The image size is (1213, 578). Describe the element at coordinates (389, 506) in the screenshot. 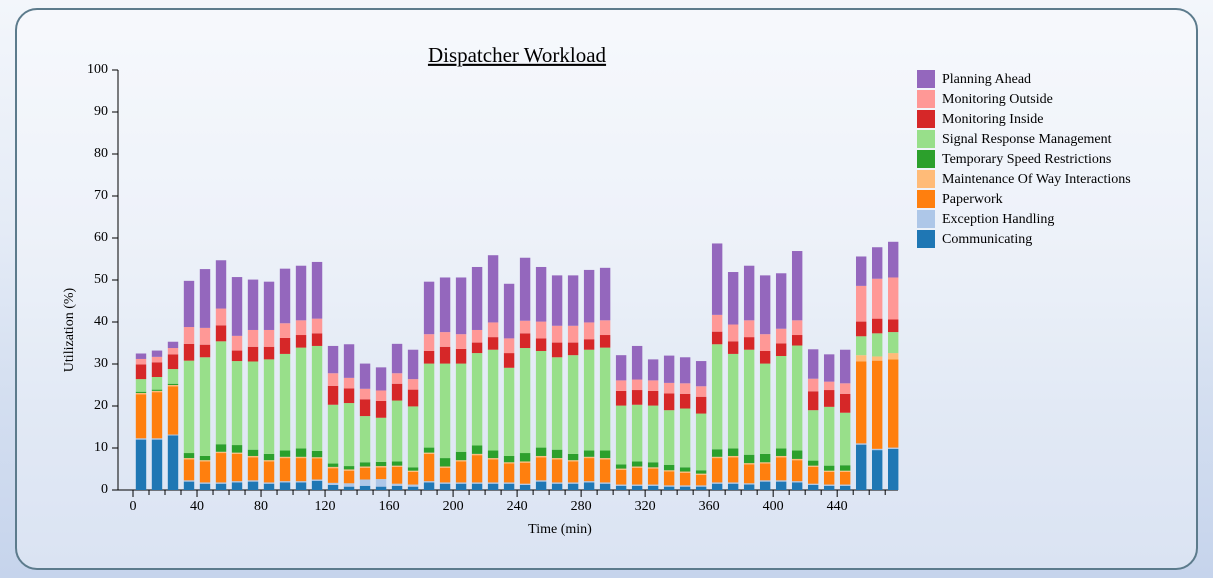

I see `x-tick-label: 160` at that location.